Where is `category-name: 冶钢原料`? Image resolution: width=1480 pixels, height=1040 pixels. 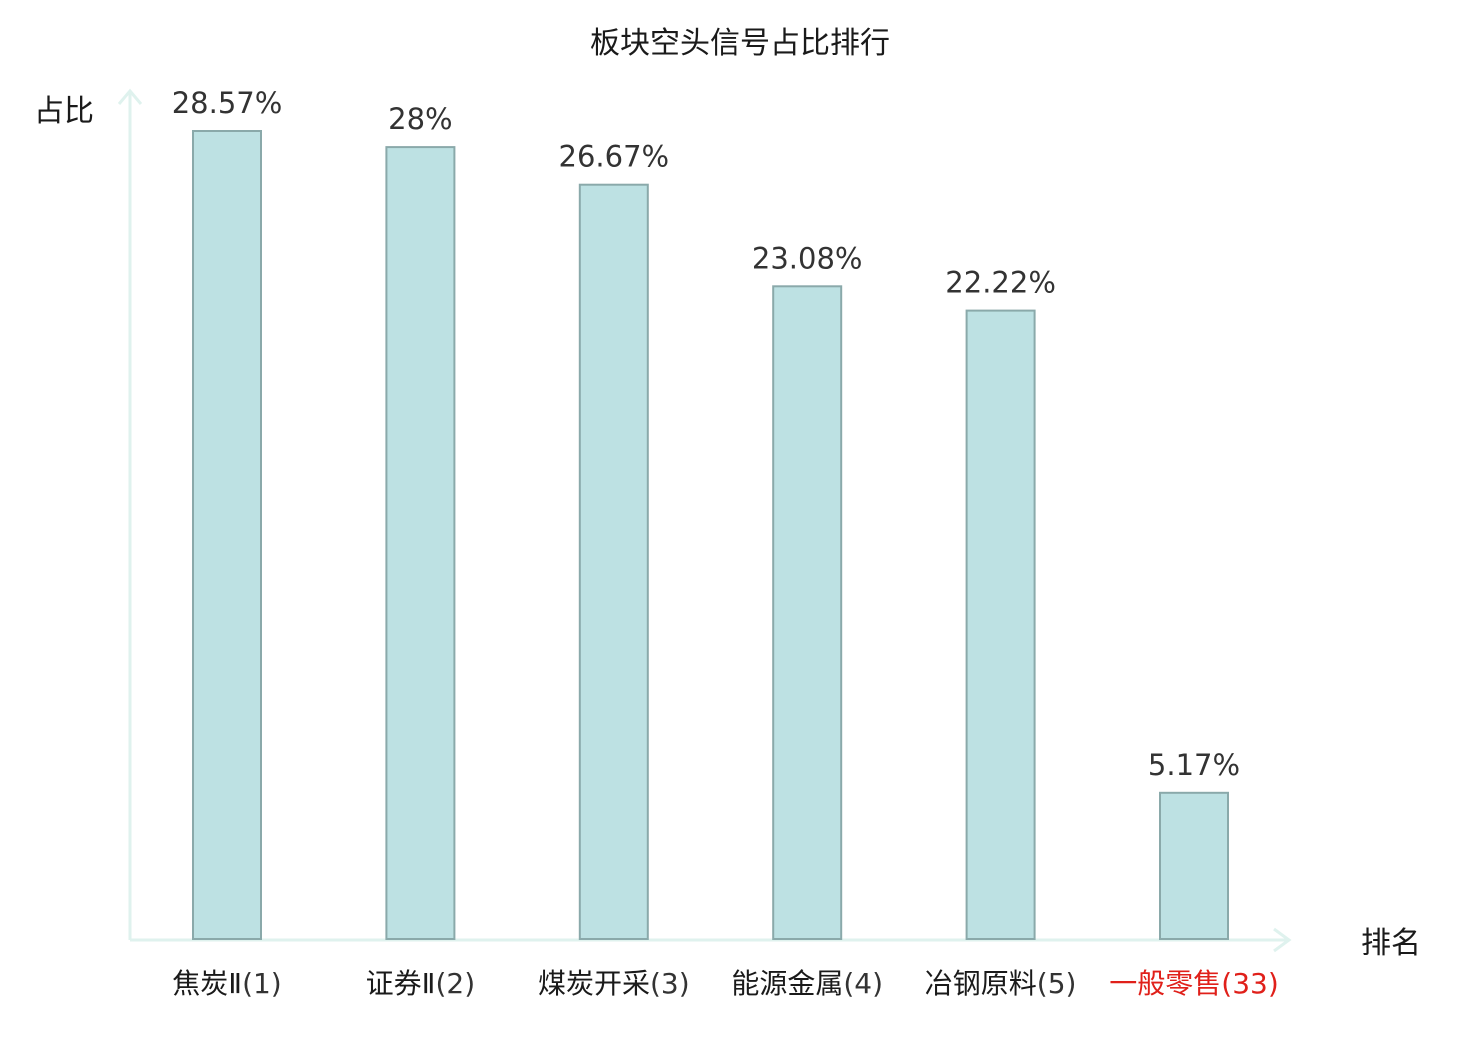
category-name: 冶钢原料 is located at coordinates (981, 983).